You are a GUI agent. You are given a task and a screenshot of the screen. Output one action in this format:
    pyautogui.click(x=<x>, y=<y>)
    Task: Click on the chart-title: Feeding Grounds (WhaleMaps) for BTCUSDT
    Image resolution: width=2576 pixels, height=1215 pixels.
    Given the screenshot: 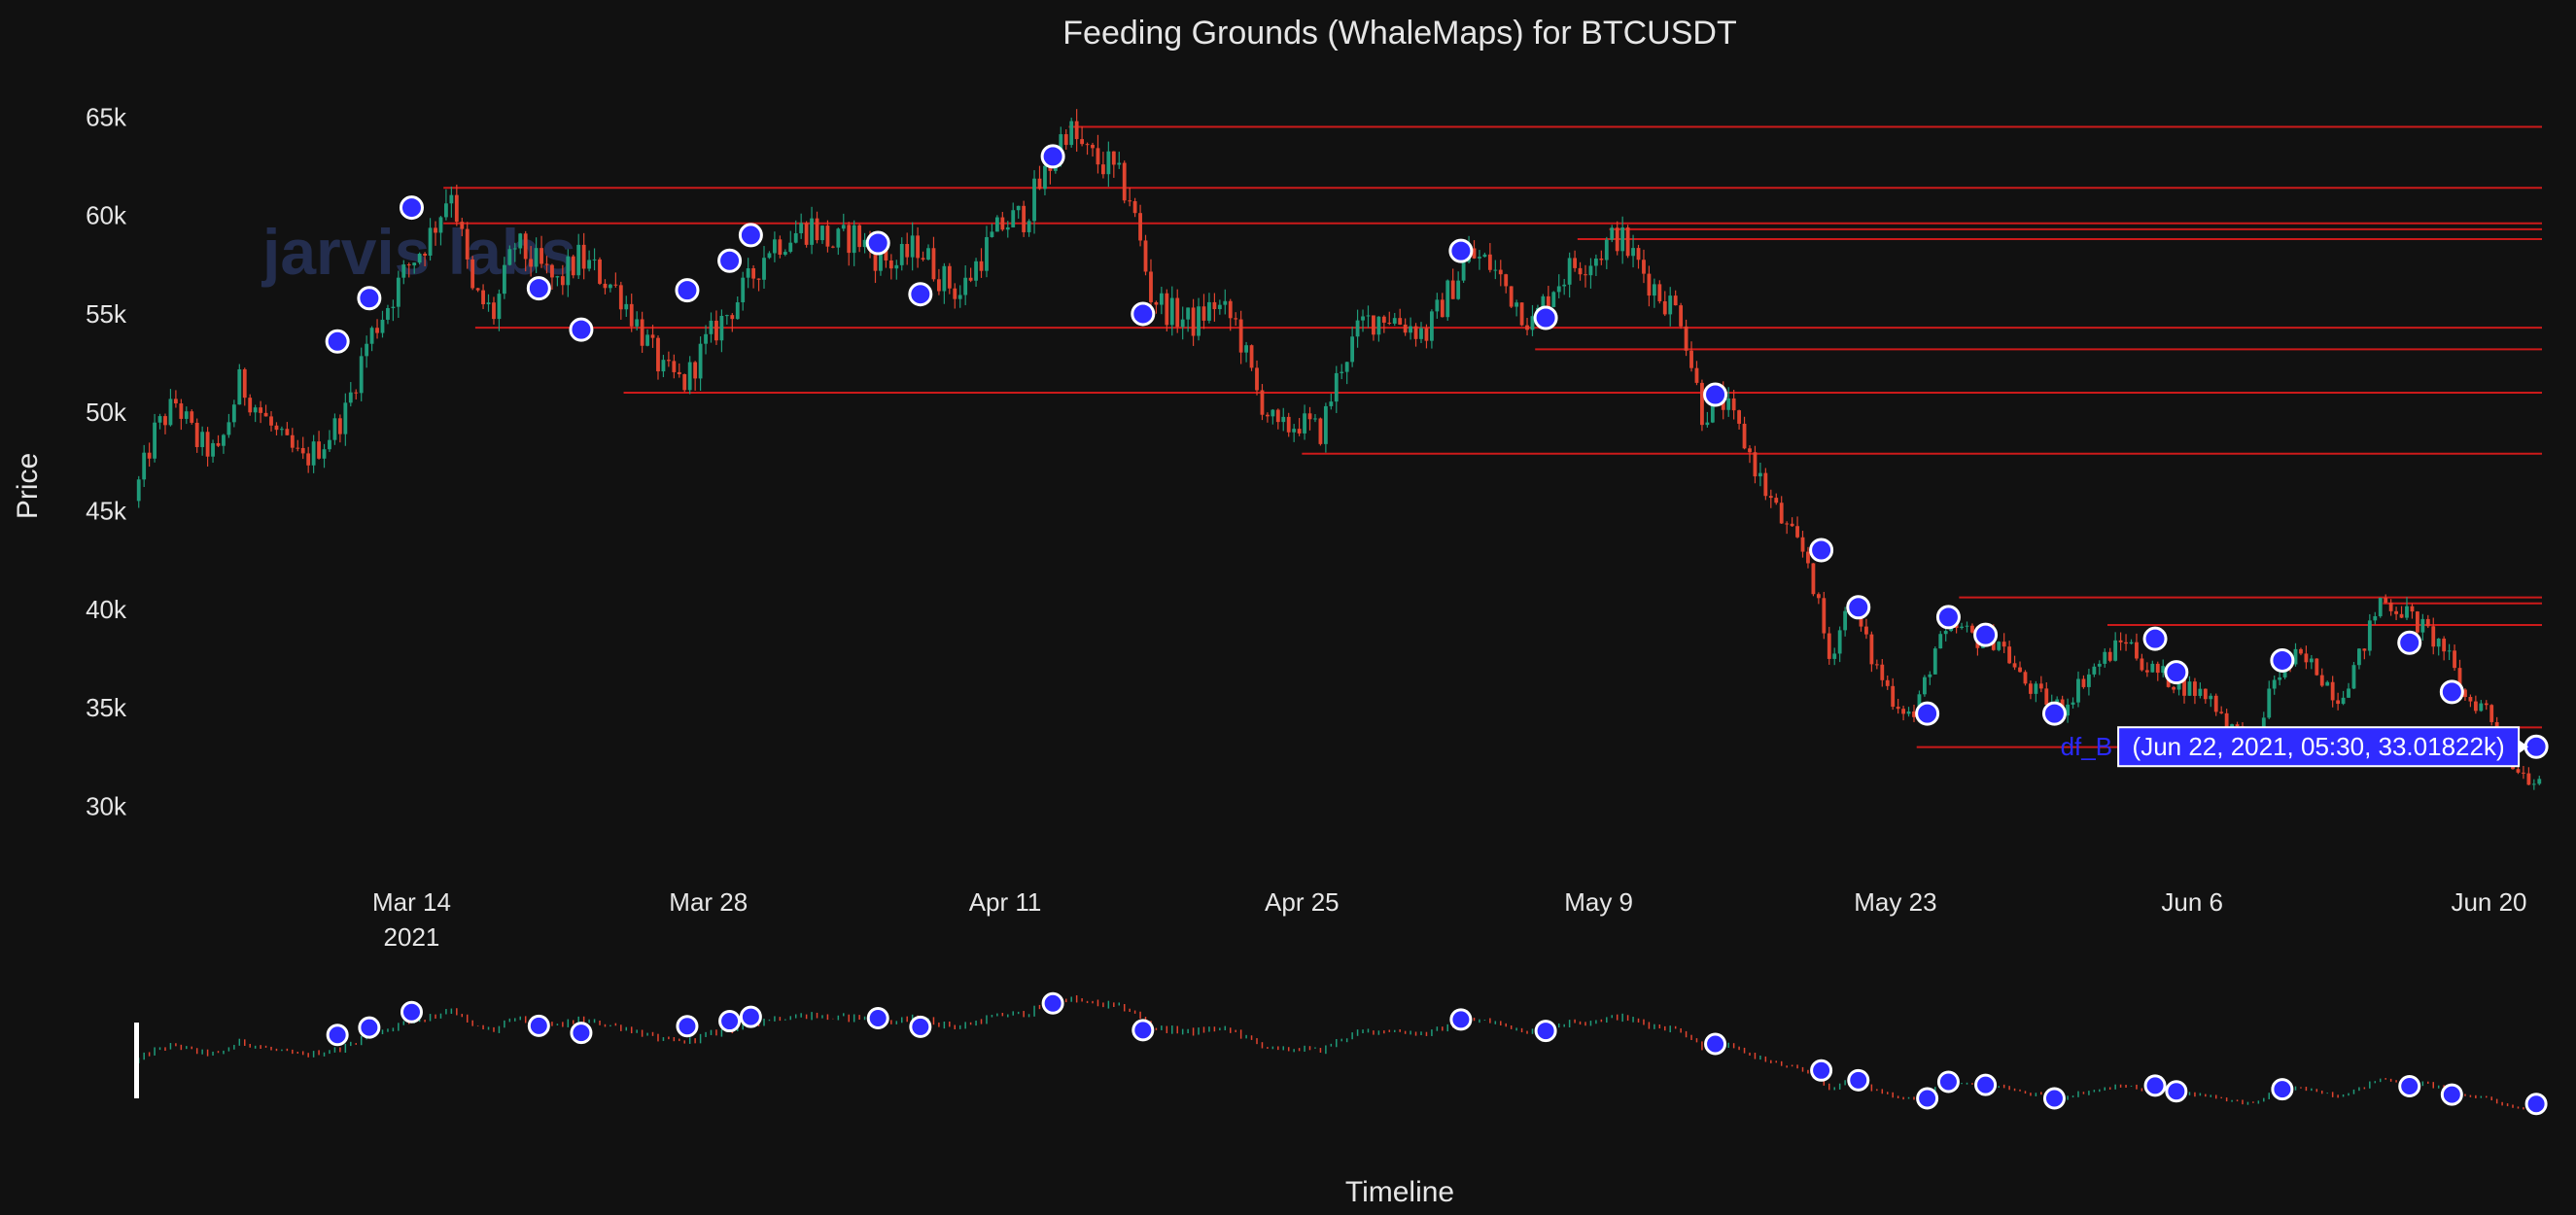 What is the action you would take?
    pyautogui.click(x=1399, y=33)
    